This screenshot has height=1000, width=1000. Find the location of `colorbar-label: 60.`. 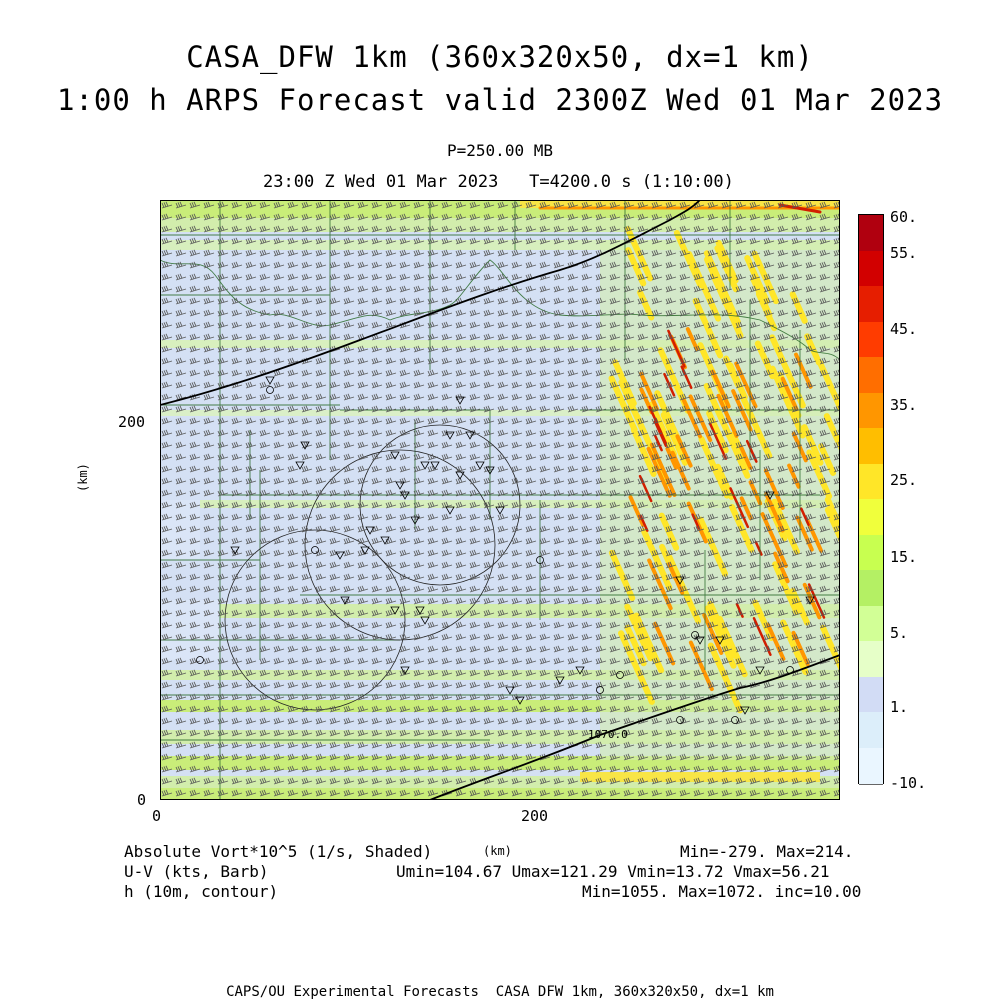

colorbar-label: 60. is located at coordinates (904, 217).